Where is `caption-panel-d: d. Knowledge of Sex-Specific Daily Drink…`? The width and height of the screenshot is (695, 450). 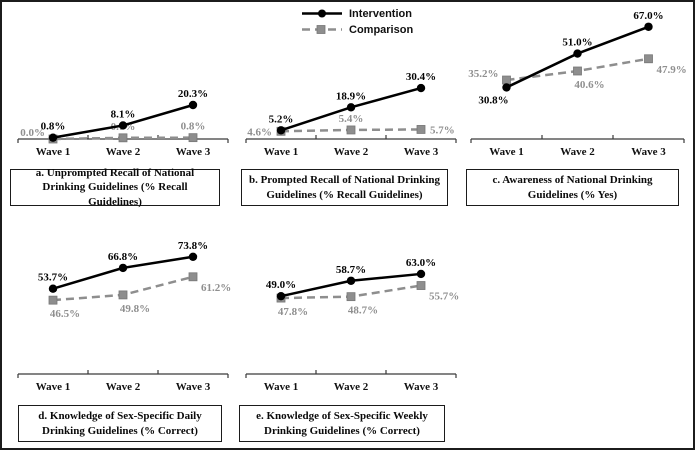
caption-panel-d: d. Knowledge of Sex-Specific Daily Drink… is located at coordinates (120, 423).